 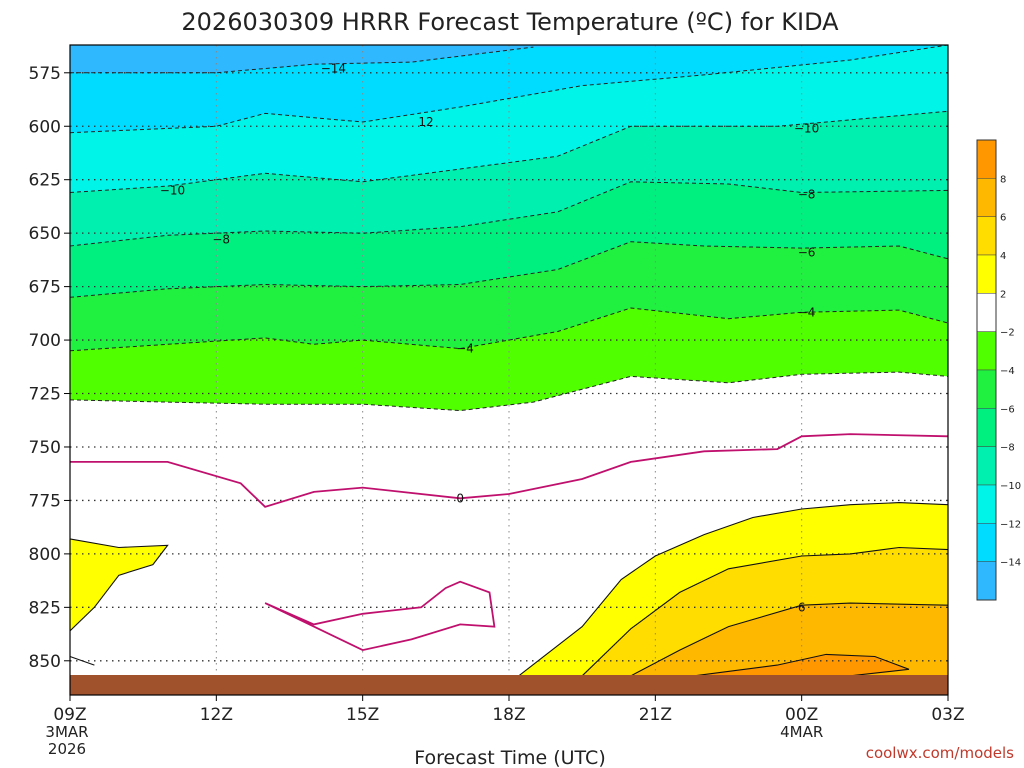 I want to click on colorbar-label: 2, so click(x=1003, y=294).